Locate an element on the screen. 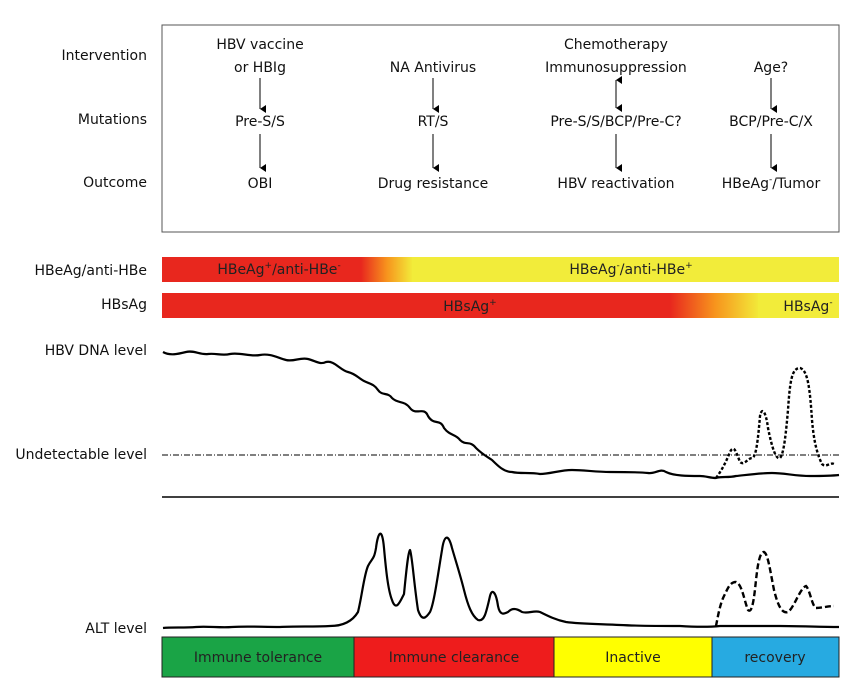 Image resolution: width=857 pixels, height=692 pixels. col1-intervention-line1: HBV vaccine is located at coordinates (259, 45).